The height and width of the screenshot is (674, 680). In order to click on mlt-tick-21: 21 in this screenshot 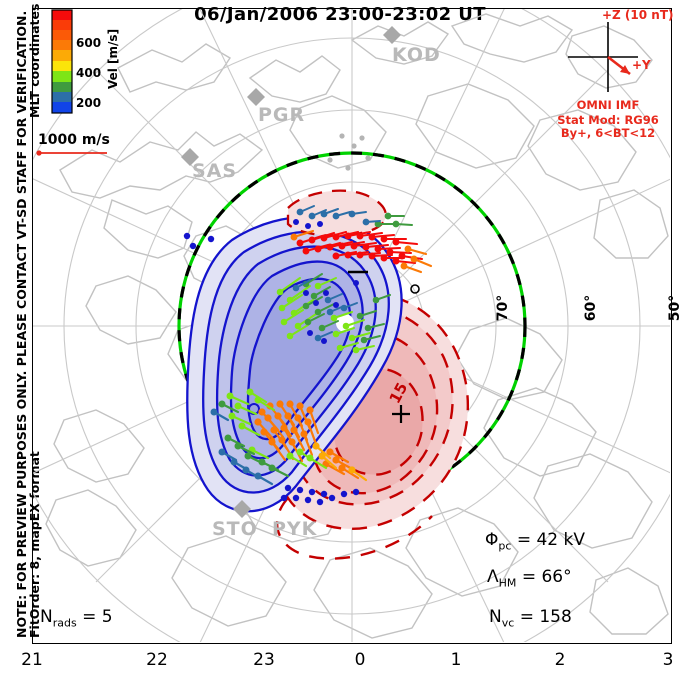, I will do `click(32, 660)`.